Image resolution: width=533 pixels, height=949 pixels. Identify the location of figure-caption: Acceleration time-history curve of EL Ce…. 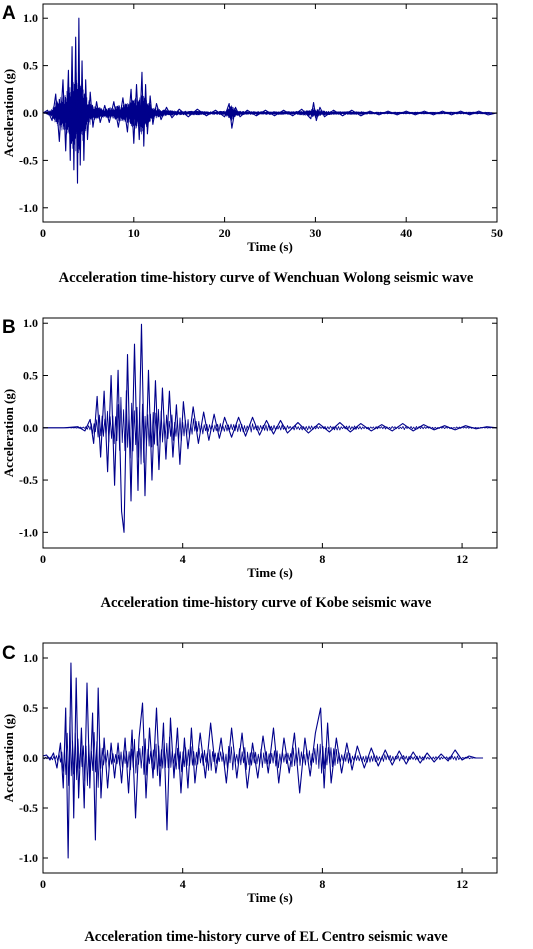
(266, 937).